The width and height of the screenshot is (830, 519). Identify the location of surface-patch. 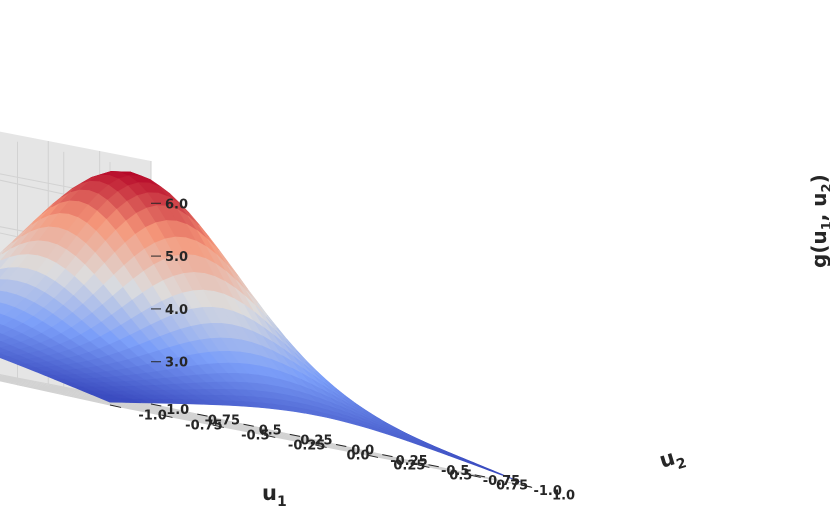
(511, 478).